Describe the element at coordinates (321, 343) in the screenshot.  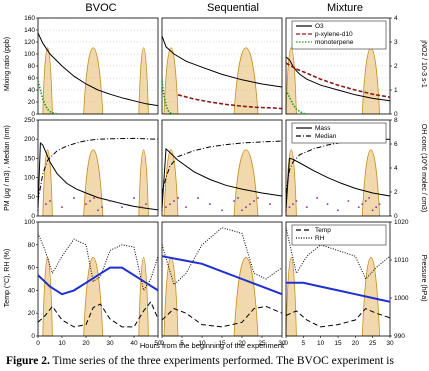
I see `x-tick-label: 10` at that location.